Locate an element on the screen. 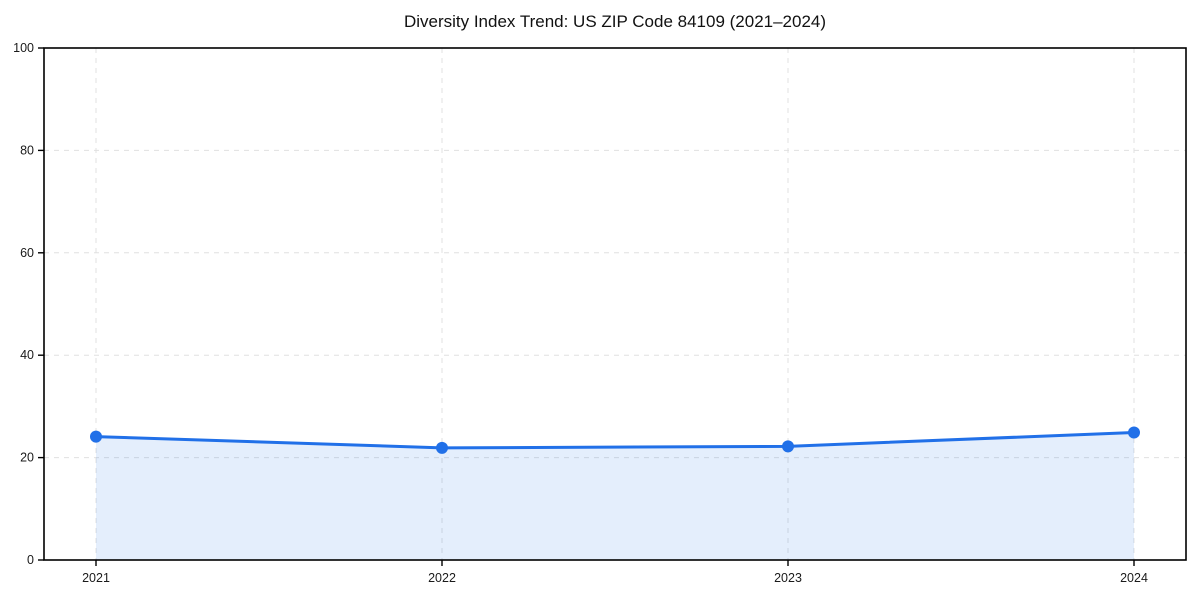 The image size is (1200, 600). x-tick-label: 2023 is located at coordinates (788, 578).